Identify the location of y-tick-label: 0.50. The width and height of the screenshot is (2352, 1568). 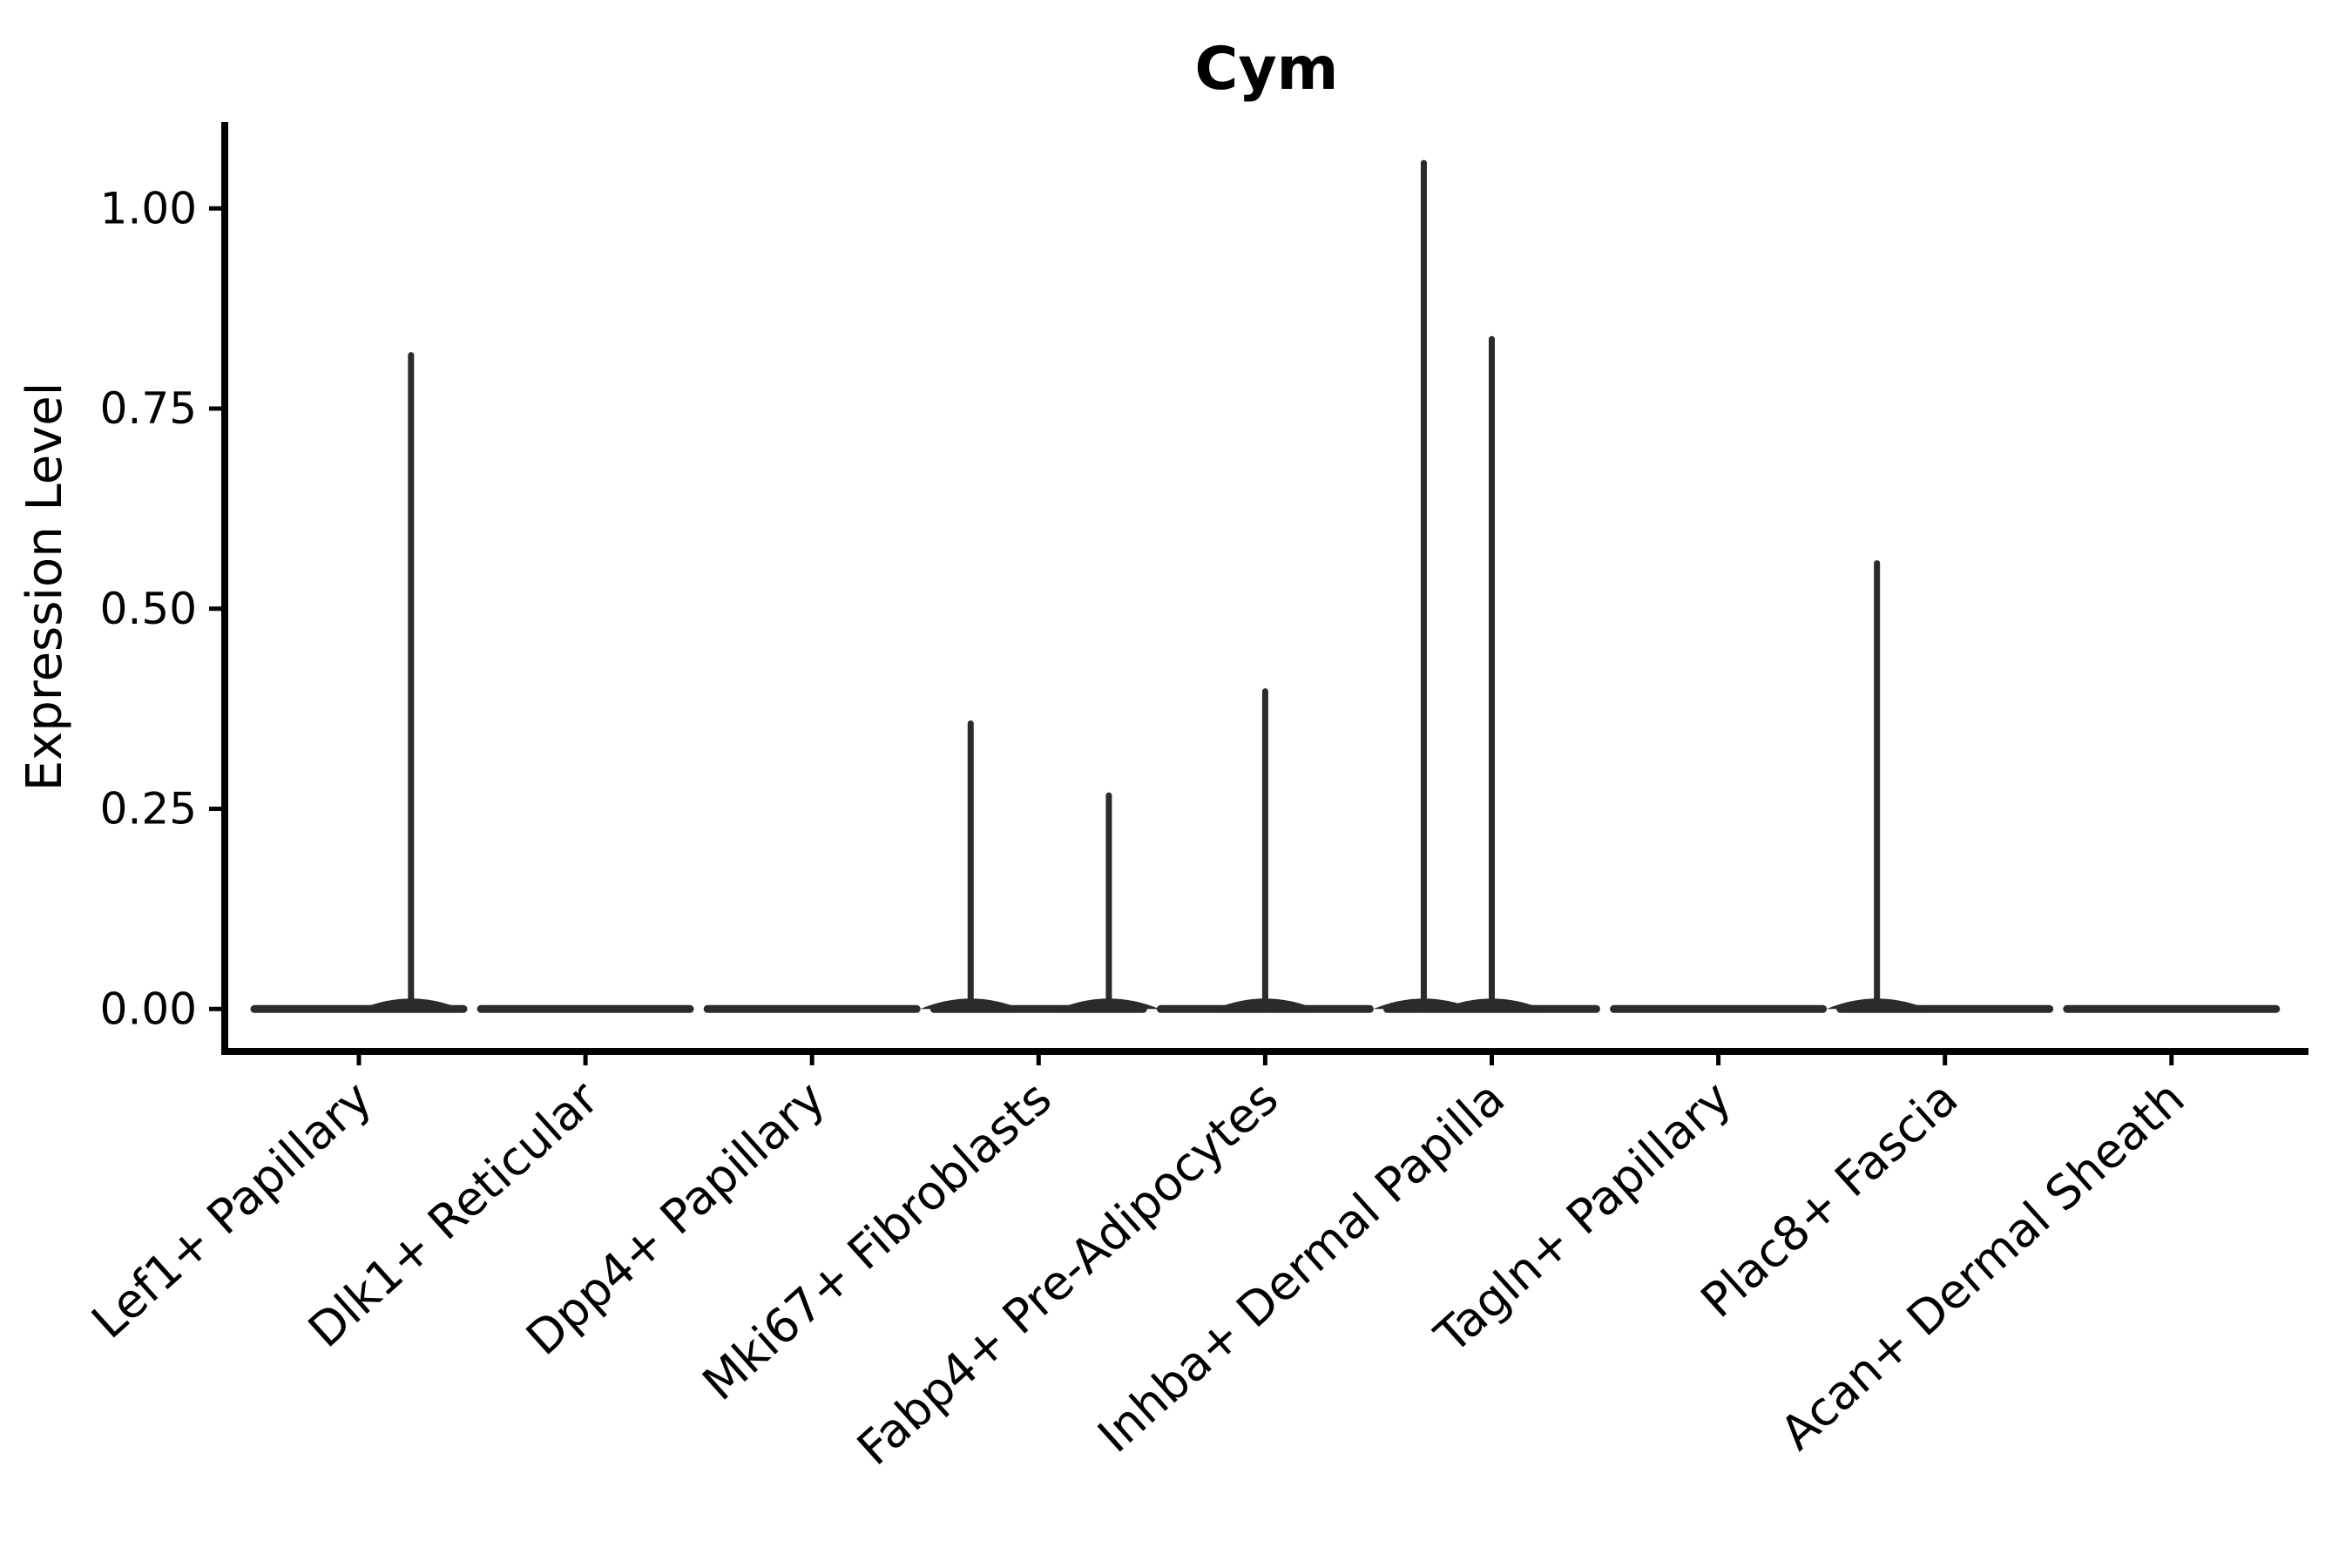
(148, 609).